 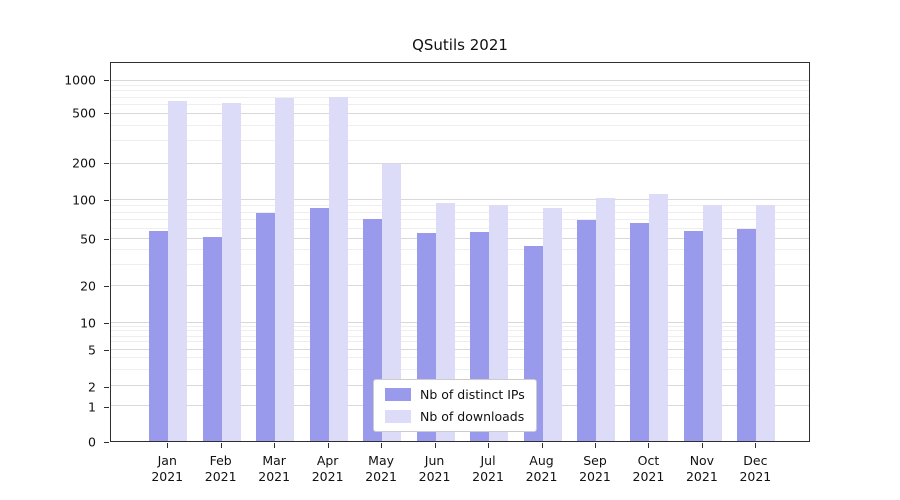 I want to click on x-tick-mark-jan-2021, so click(x=168, y=445).